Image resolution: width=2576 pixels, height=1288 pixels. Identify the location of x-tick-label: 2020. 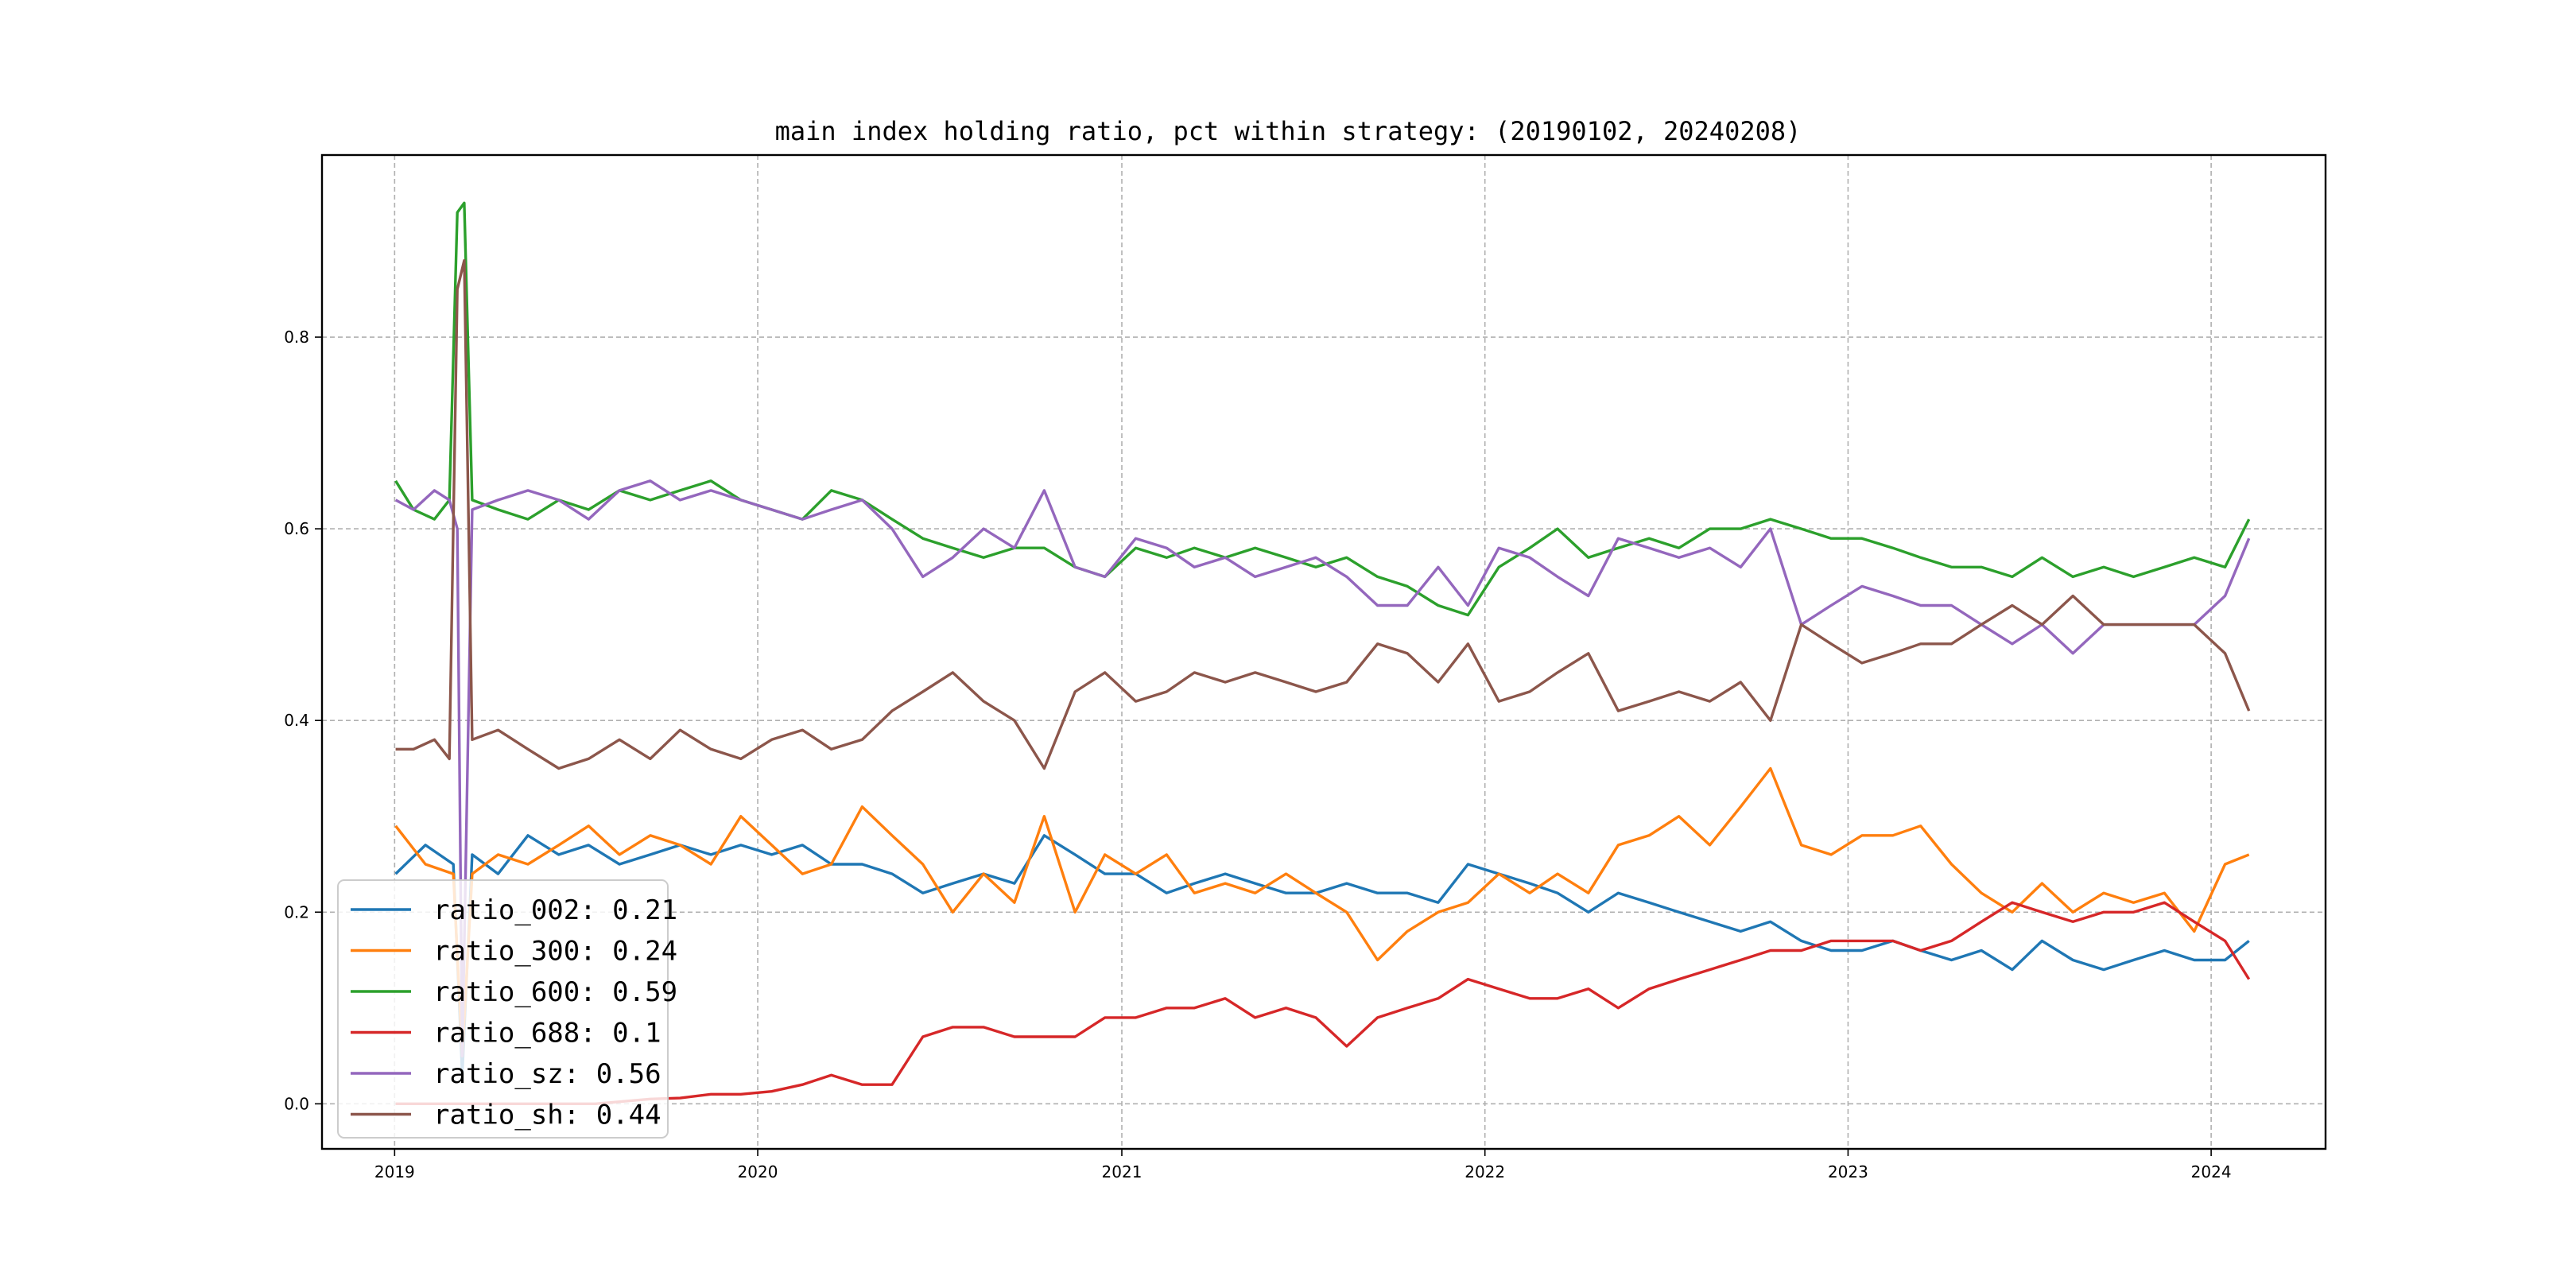
(758, 1171).